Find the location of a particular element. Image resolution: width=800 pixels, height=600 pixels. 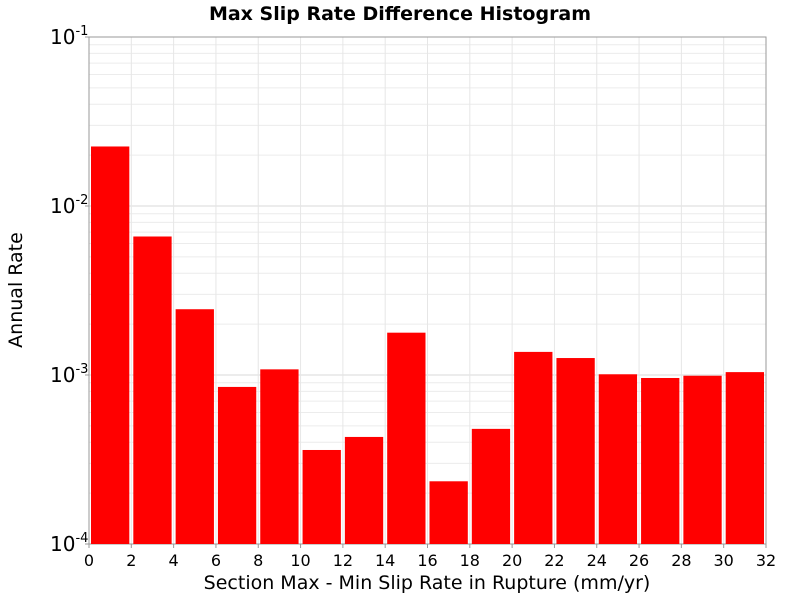

x-tick-label: 26 is located at coordinates (639, 560).